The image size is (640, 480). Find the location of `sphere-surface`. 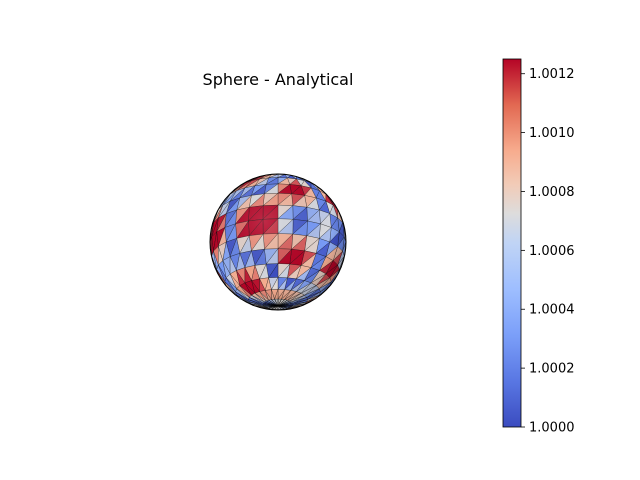

sphere-surface is located at coordinates (278, 242).